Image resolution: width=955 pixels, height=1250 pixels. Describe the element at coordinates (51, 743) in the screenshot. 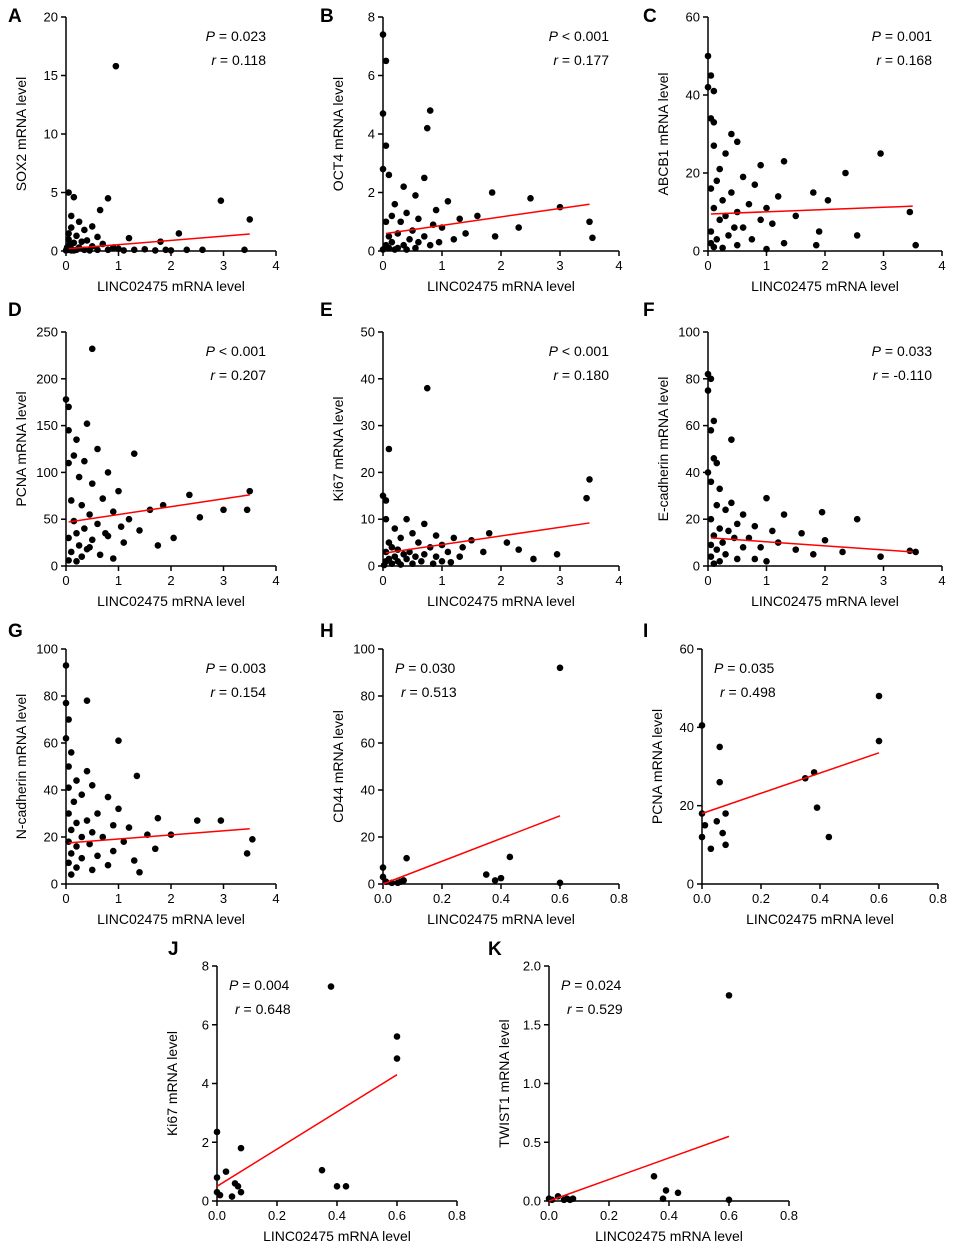

I see `y-tick-label: 60` at that location.